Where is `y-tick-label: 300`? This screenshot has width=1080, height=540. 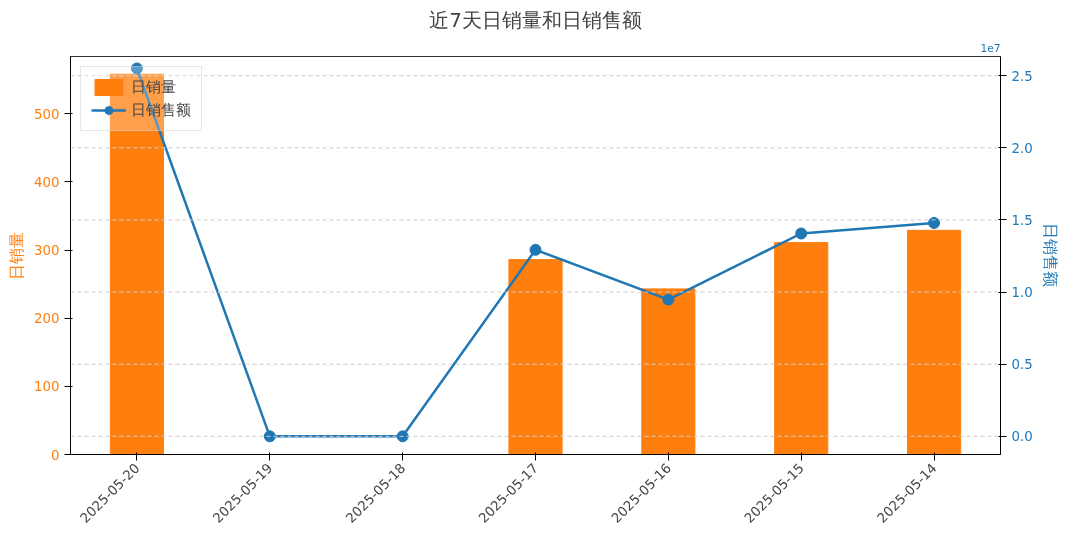 y-tick-label: 300 is located at coordinates (47, 251).